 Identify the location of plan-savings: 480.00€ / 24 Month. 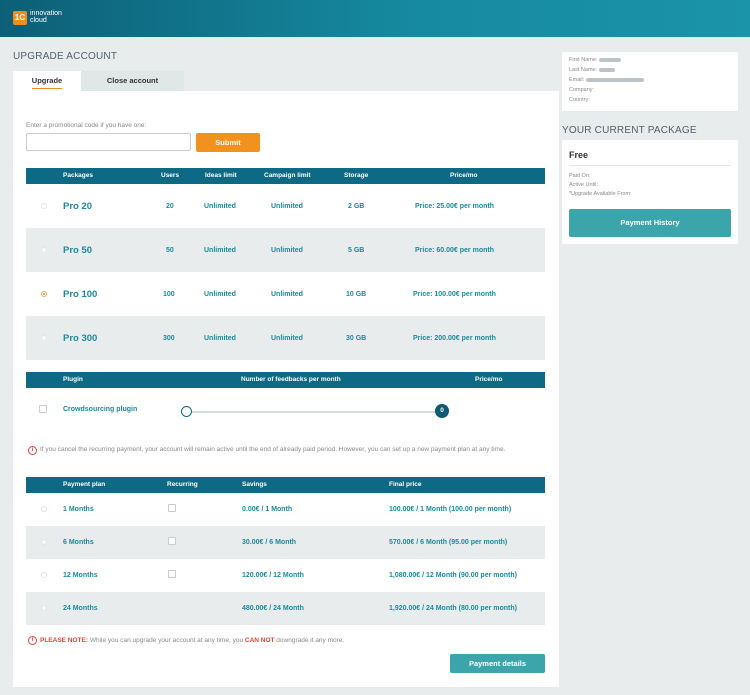
(273, 608).